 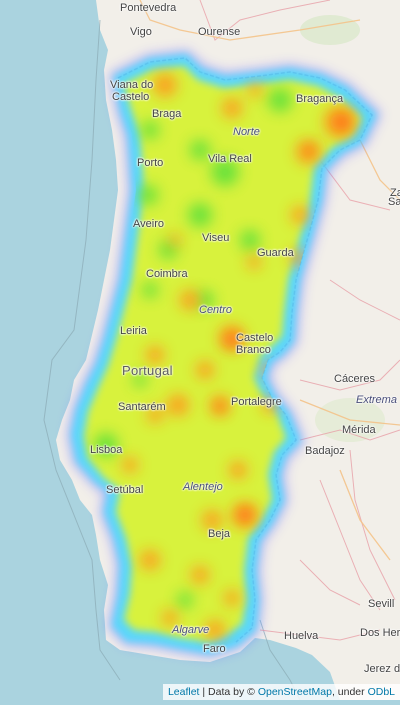 I want to click on place-label: Jerez de, so click(x=382, y=669).